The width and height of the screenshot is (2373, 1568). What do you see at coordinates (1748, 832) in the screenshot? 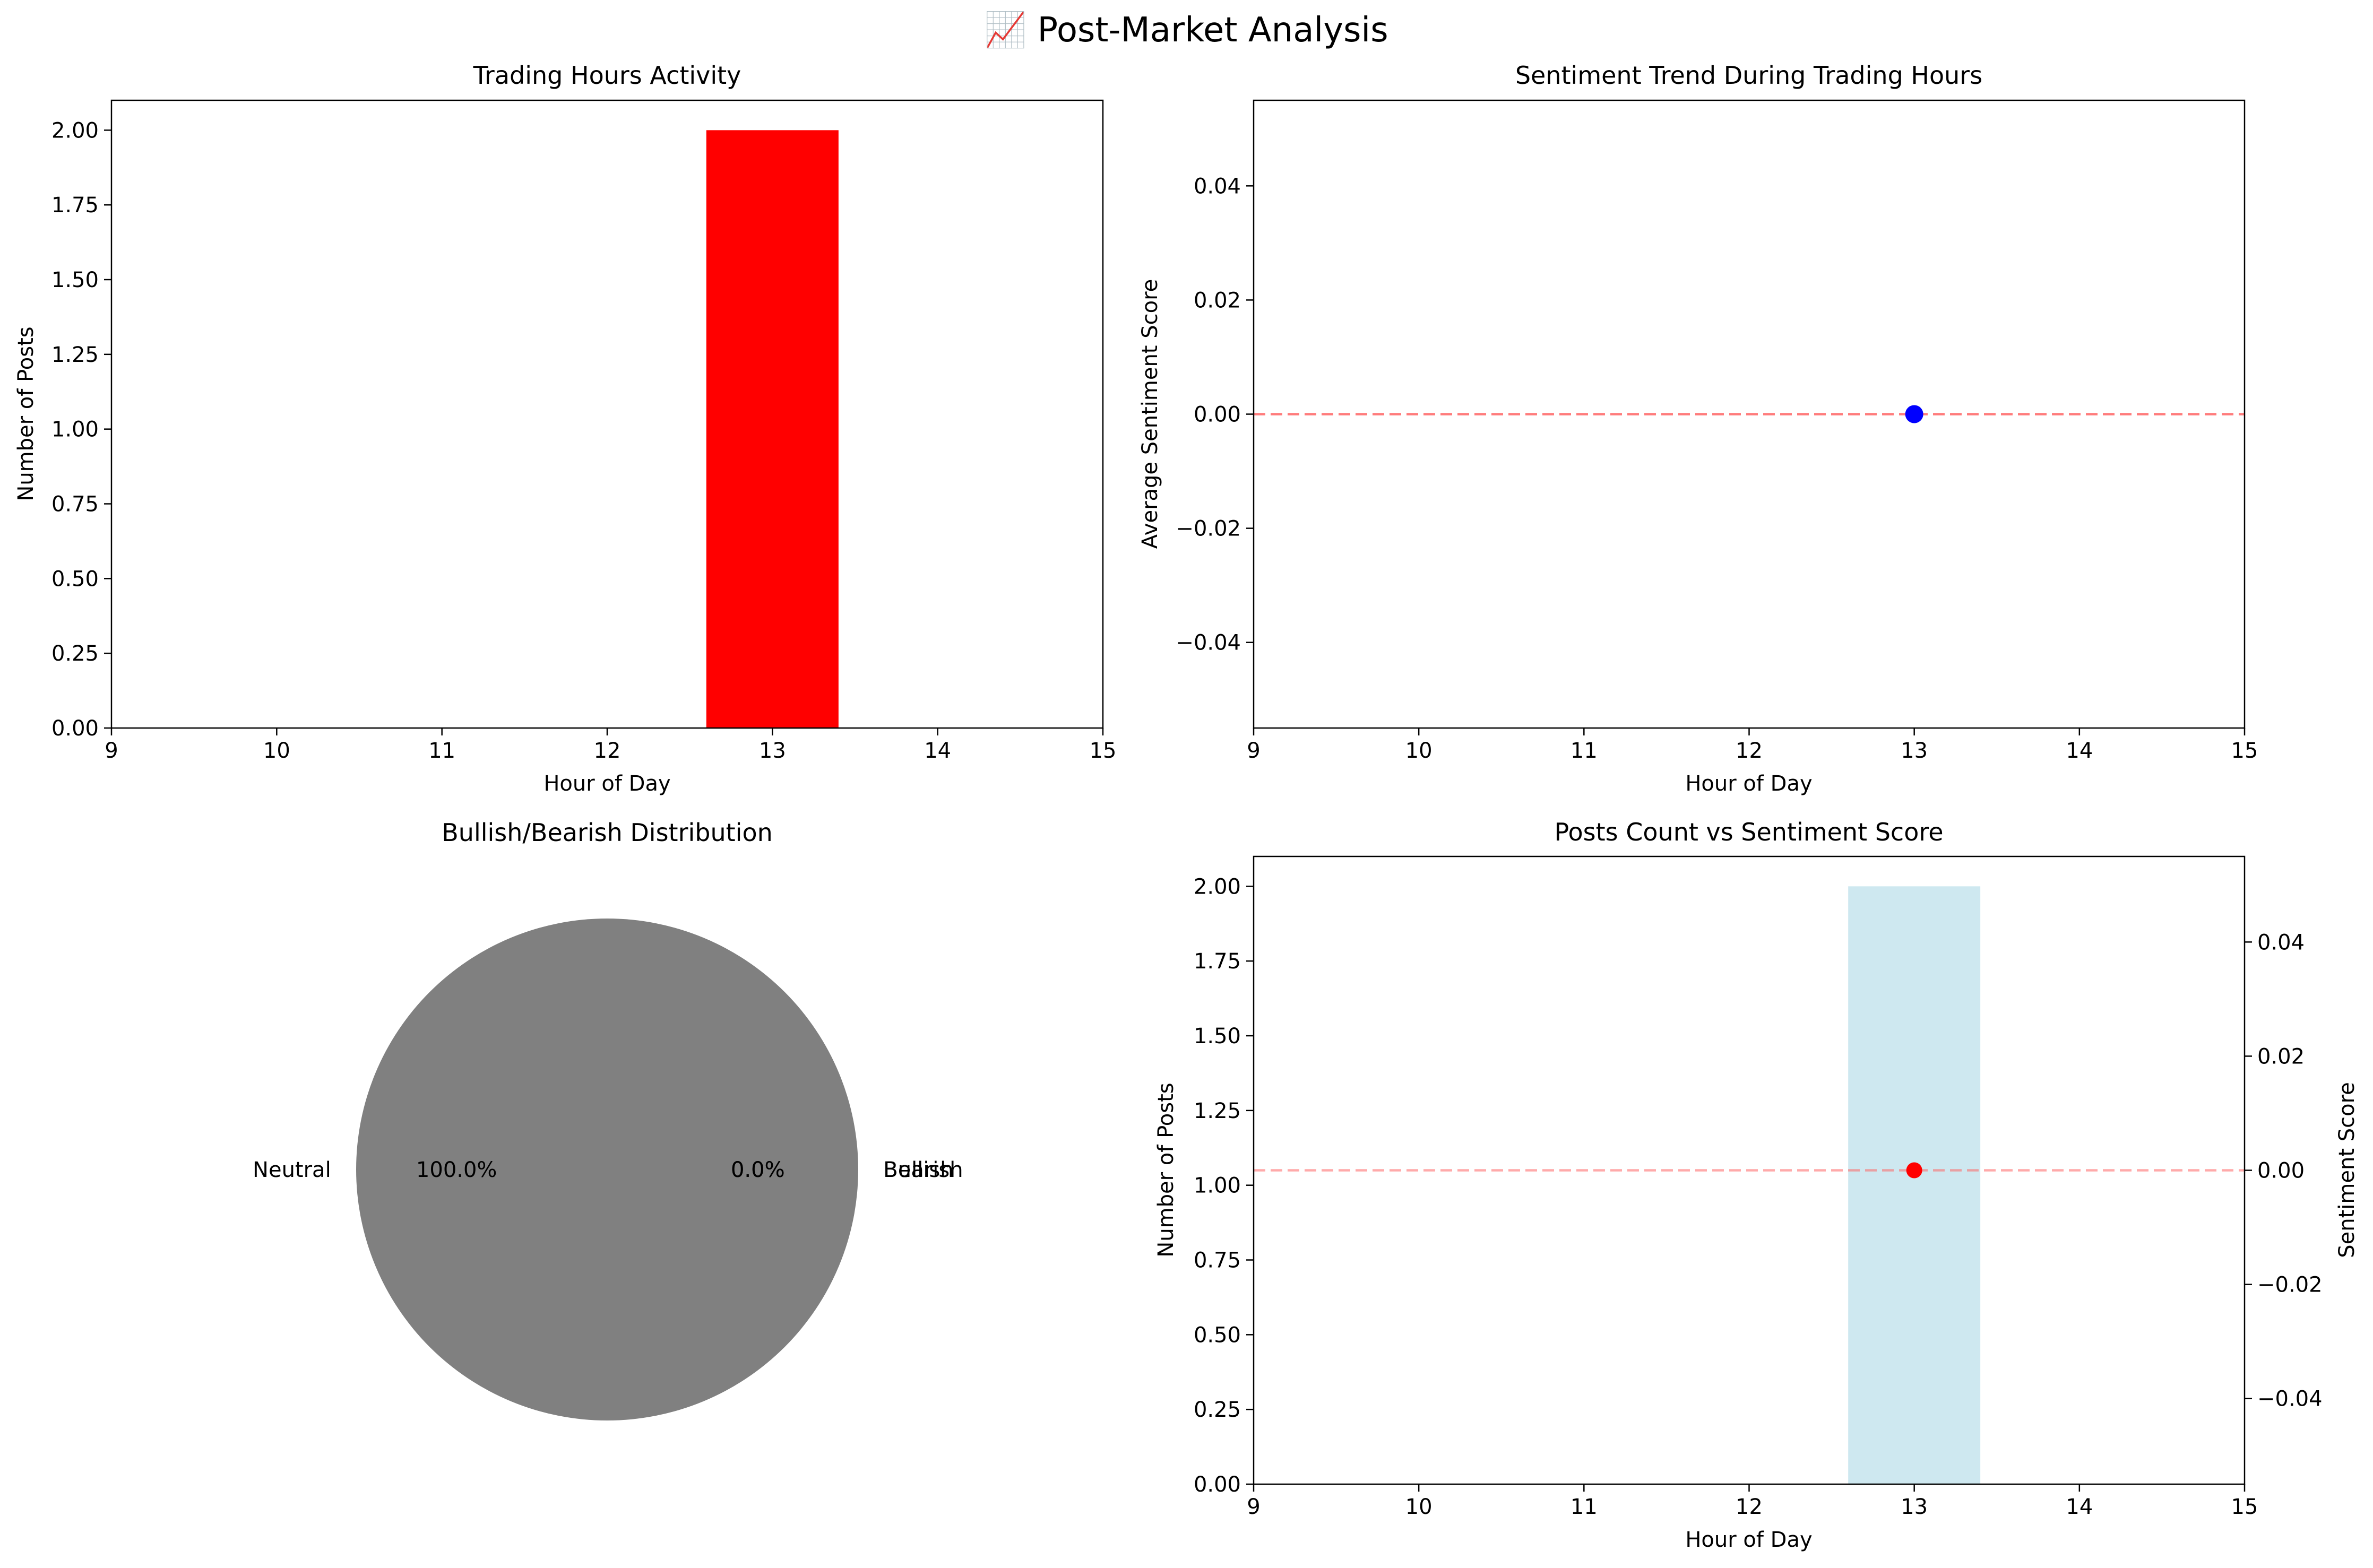
I see `panel-4-title: Posts Count vs Sentiment Score` at bounding box center [1748, 832].